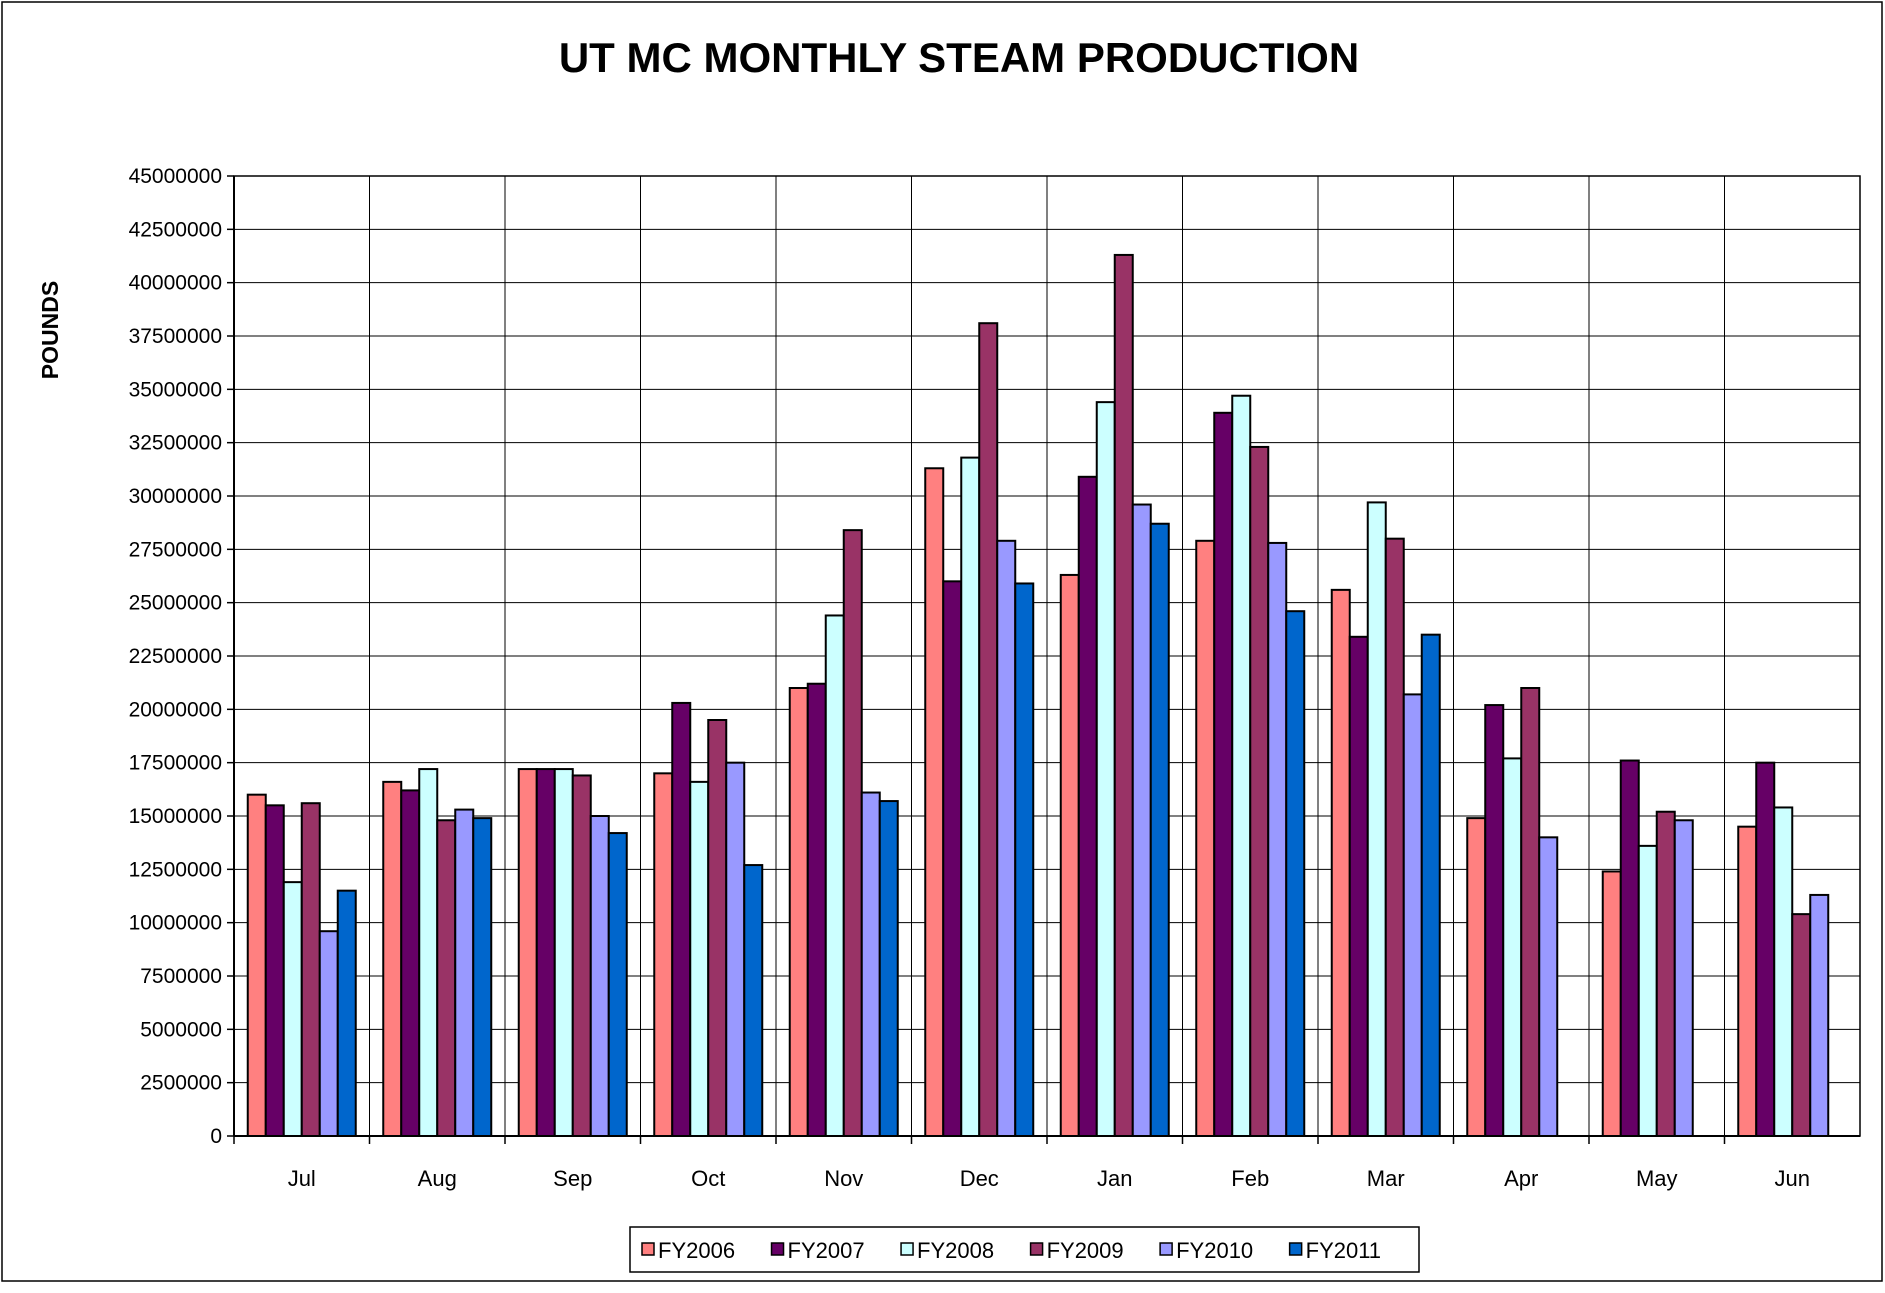 This screenshot has width=1885, height=1293. What do you see at coordinates (1783, 971) in the screenshot?
I see `bar-fy2008-jun` at bounding box center [1783, 971].